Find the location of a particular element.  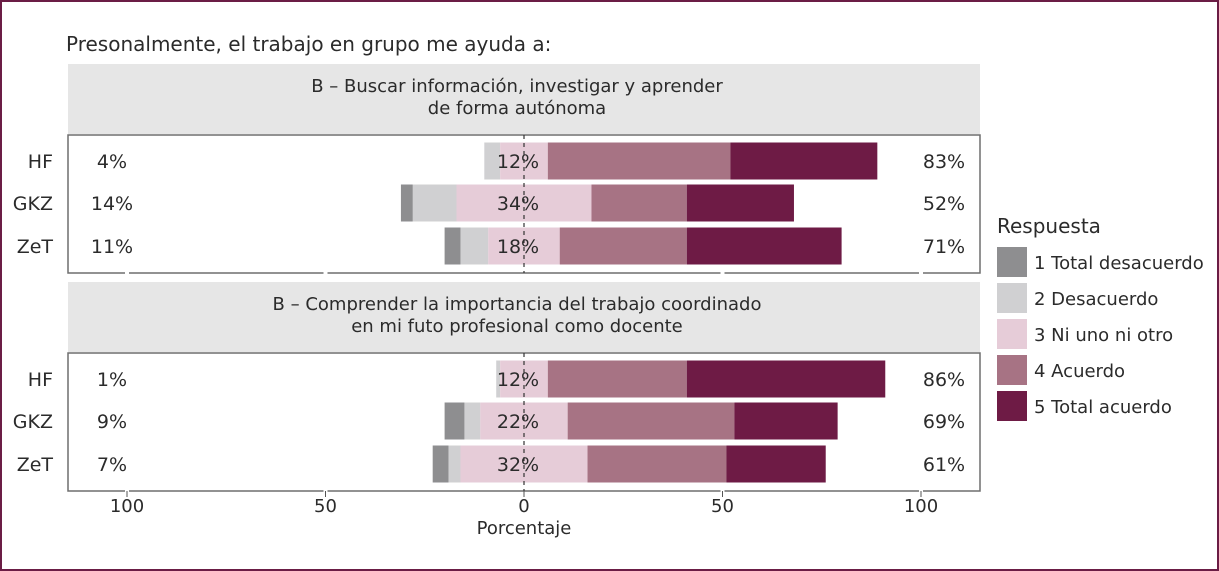

right-percent-label: 52% is located at coordinates (944, 204).